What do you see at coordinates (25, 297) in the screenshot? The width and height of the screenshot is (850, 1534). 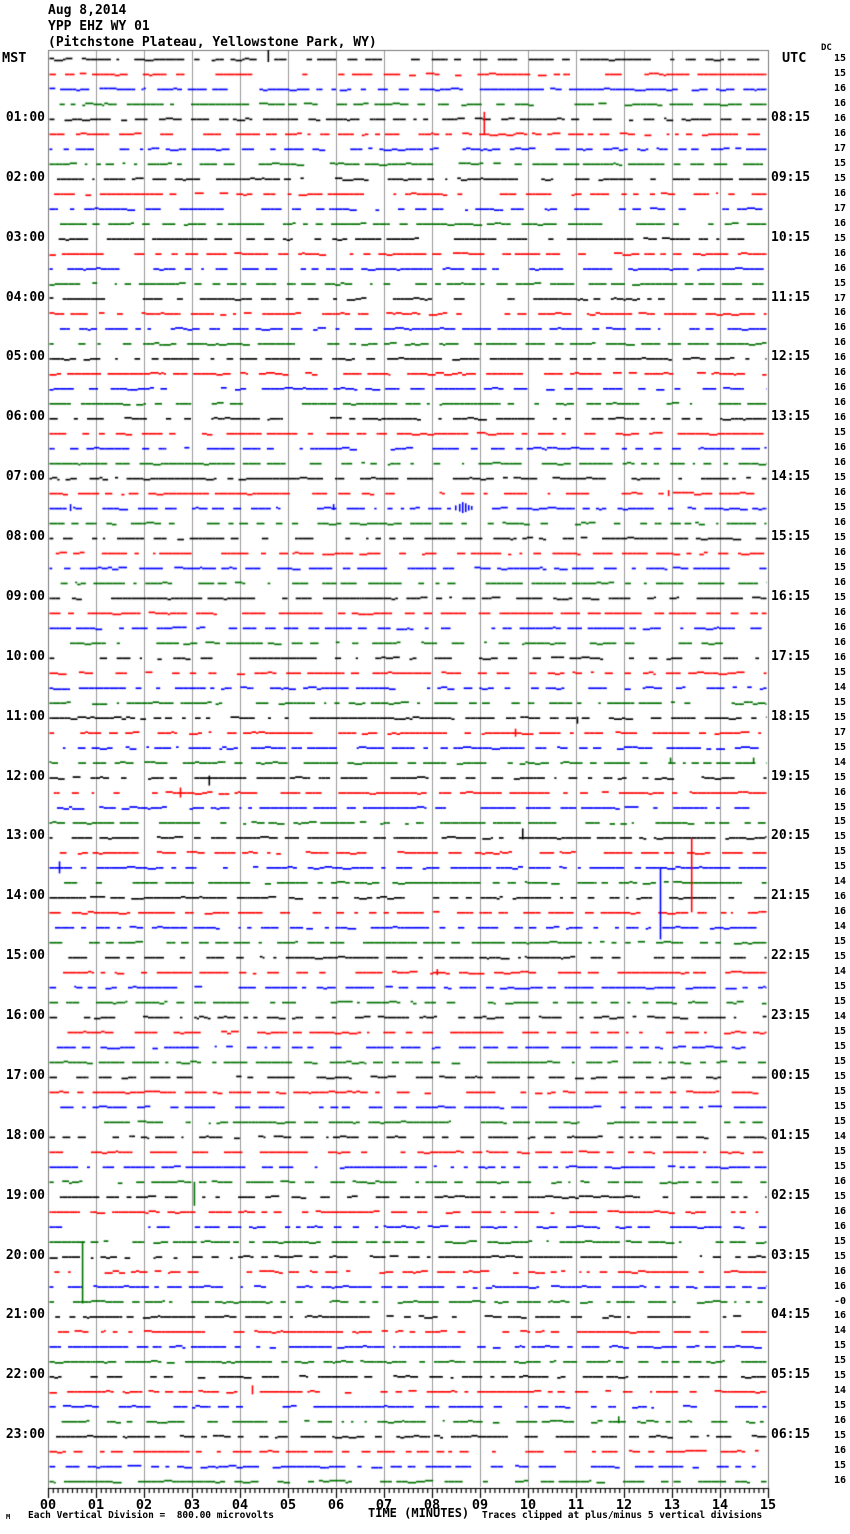 I see `mst-time-label: 04:00` at bounding box center [25, 297].